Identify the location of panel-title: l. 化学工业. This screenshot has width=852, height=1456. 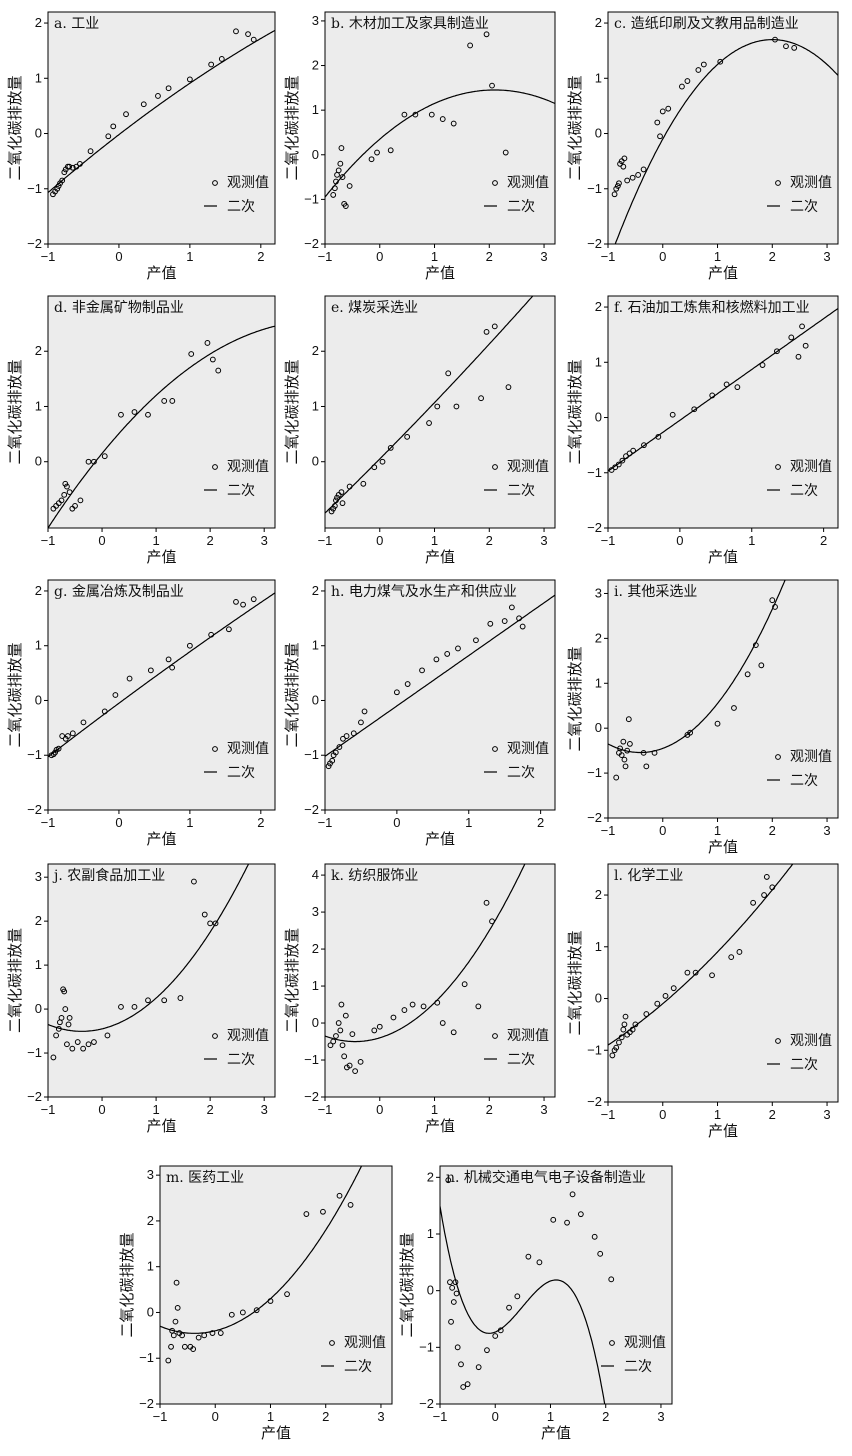
(648, 876).